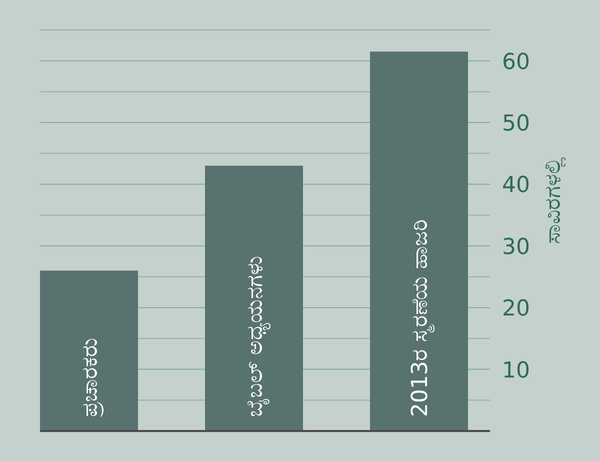  Describe the element at coordinates (421, 318) in the screenshot. I see `x-tick-label: 2013ರ ಸ್ಮರಣೆಯ ಹಾಜರಿ` at that location.